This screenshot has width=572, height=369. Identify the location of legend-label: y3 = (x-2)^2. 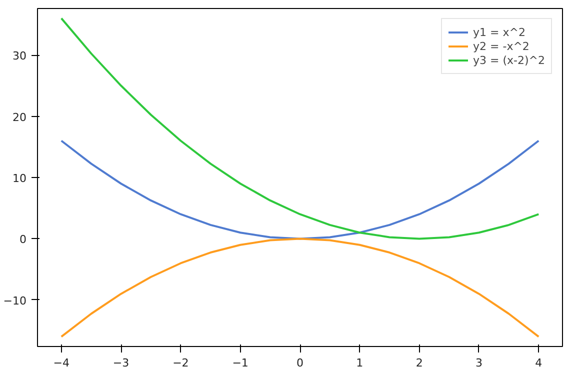
(509, 60).